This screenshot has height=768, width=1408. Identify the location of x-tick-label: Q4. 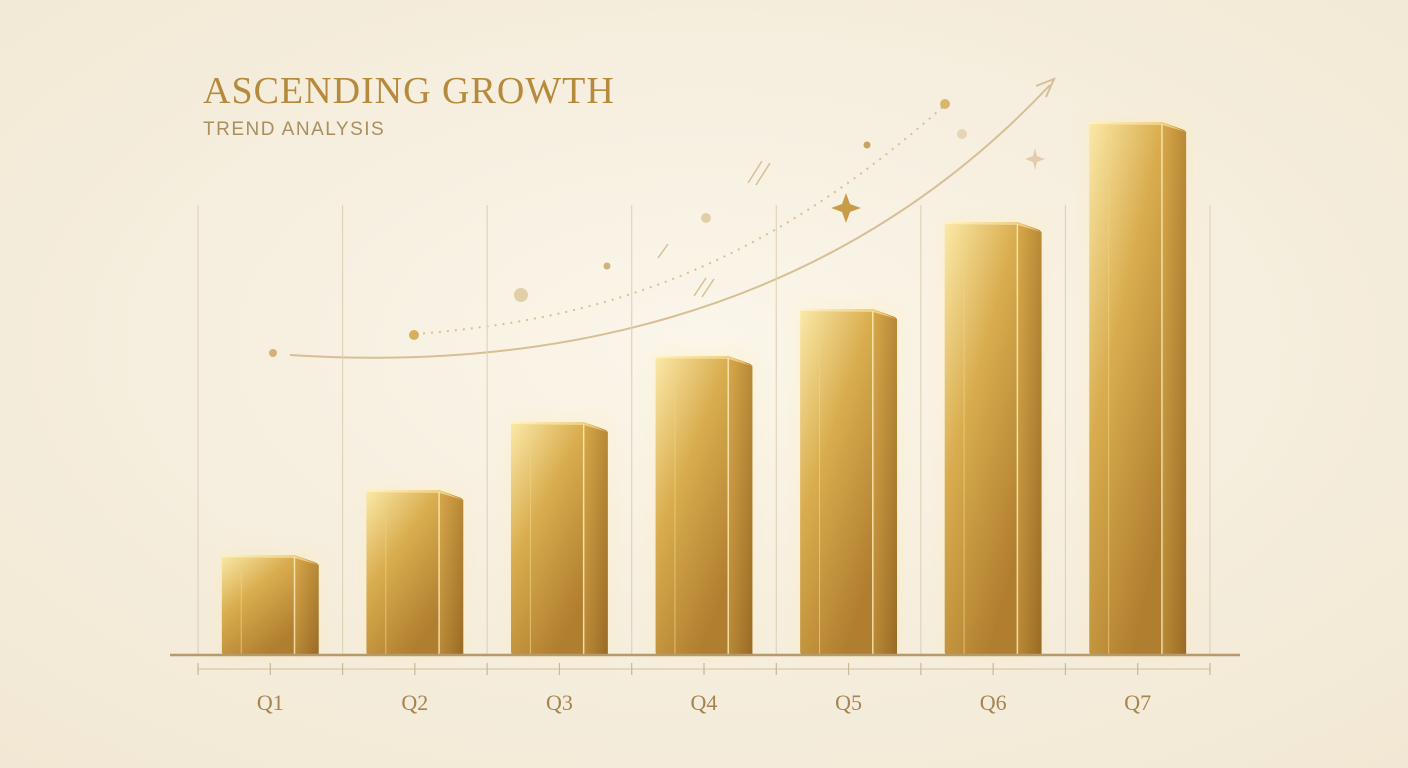
(704, 702).